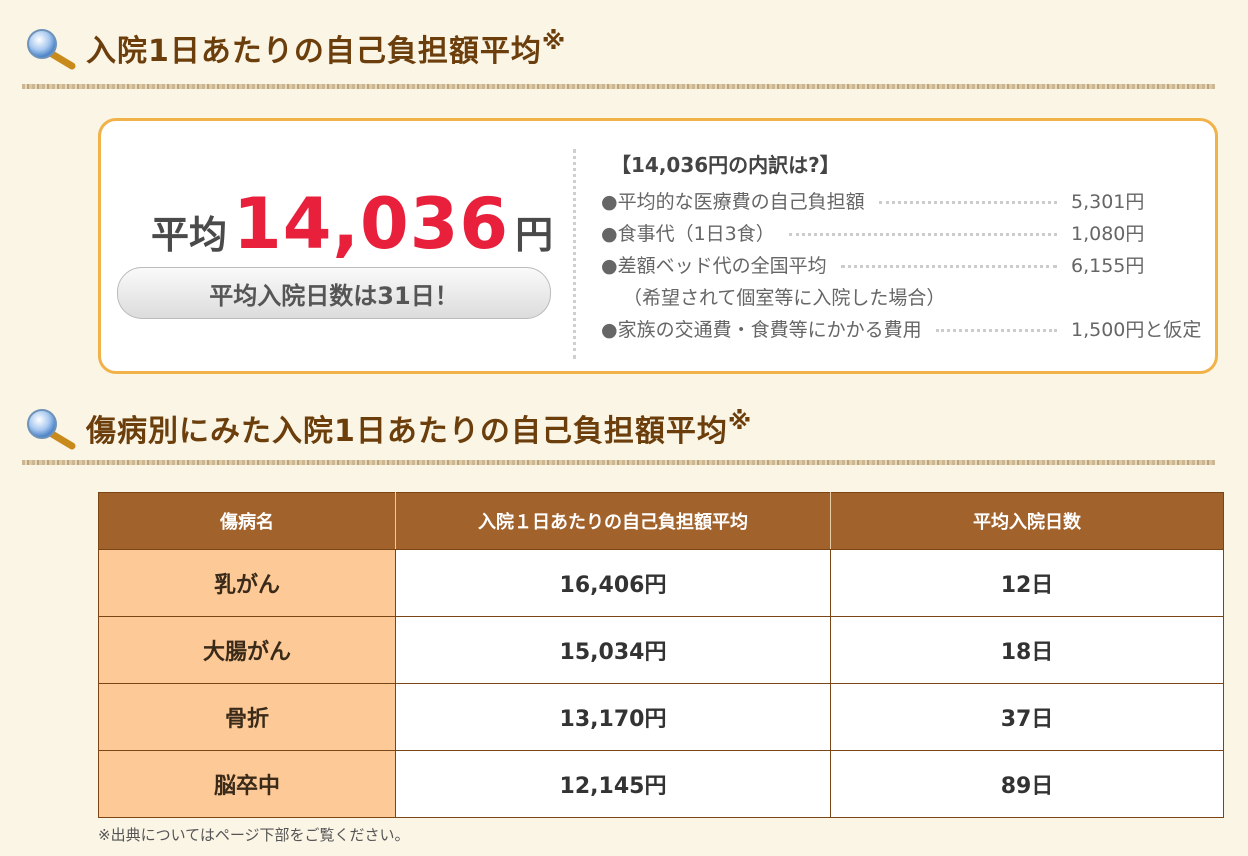  I want to click on column-header-illness: 傷病名, so click(247, 521).